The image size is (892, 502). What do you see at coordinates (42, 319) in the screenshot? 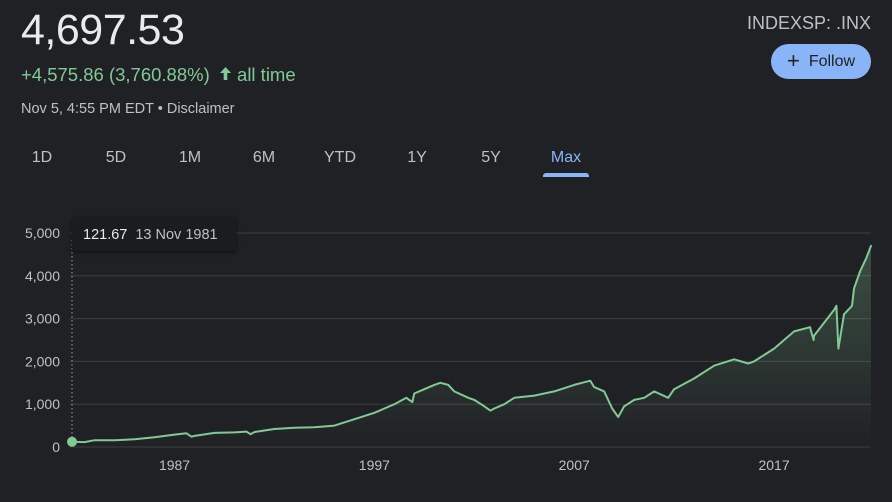
I see `y-tick-label: 3,000` at bounding box center [42, 319].